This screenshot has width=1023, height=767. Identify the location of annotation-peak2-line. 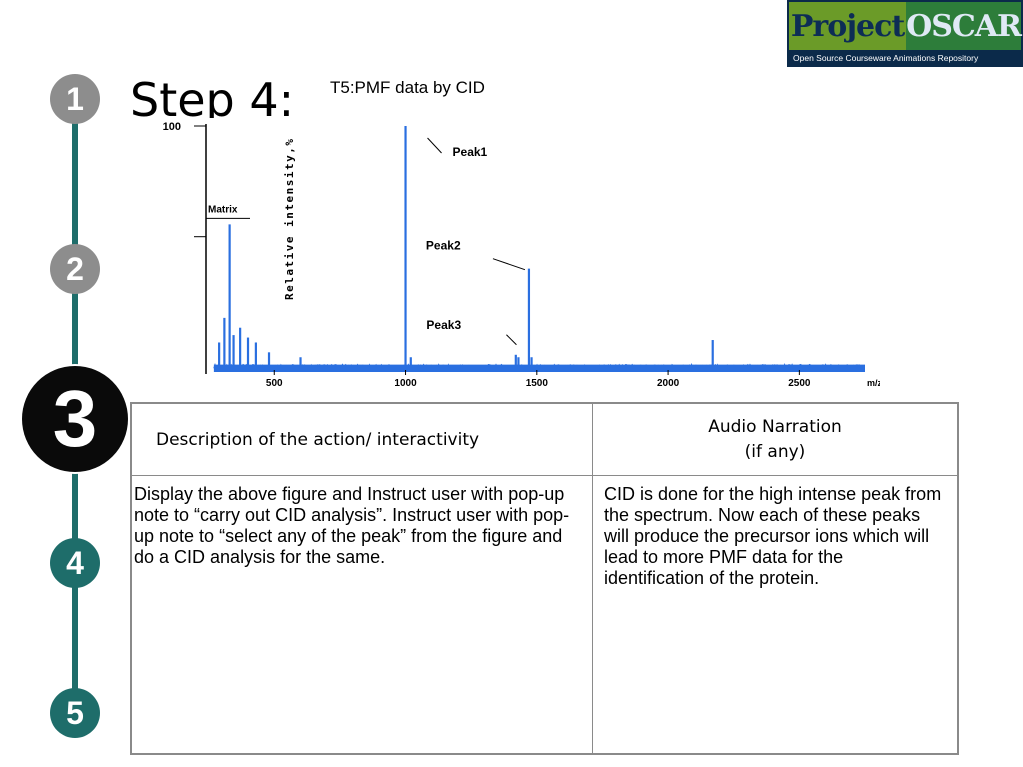
(509, 264).